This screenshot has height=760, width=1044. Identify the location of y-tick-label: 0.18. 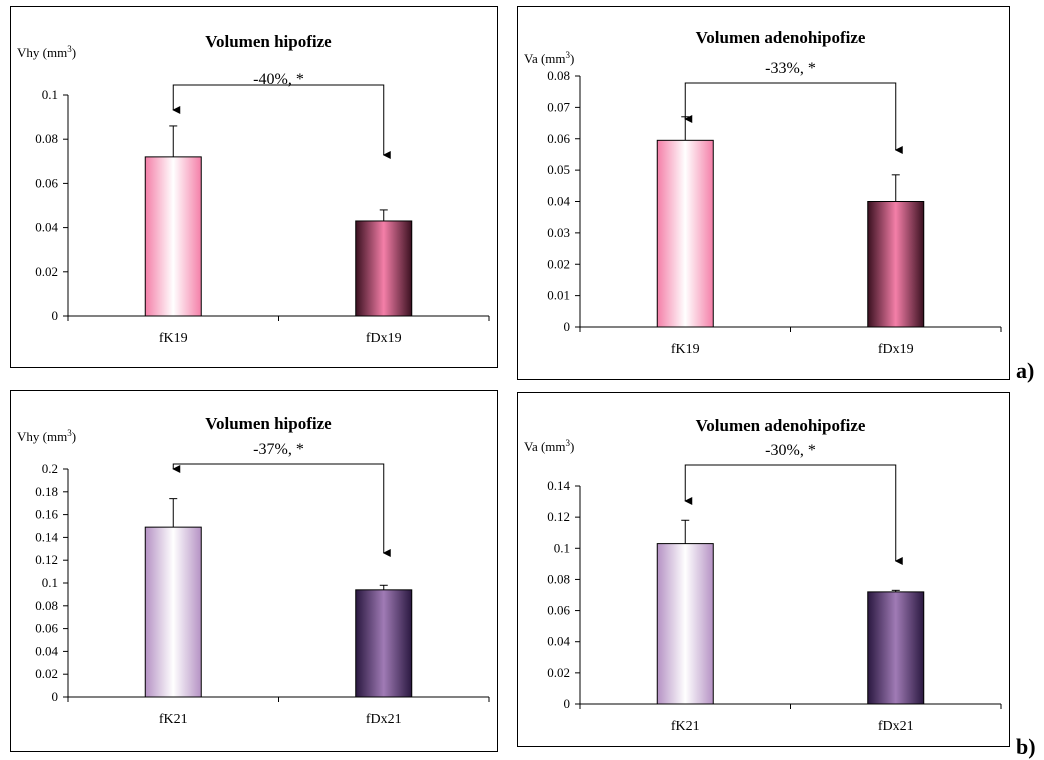
(46, 491).